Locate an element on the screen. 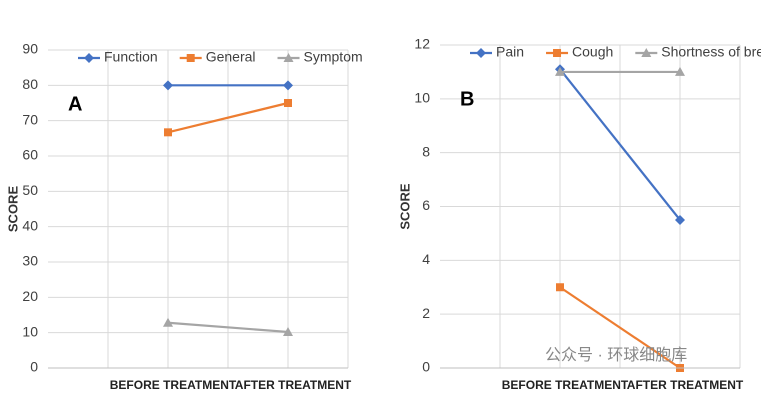 This screenshot has height=404, width=761. panel-label: A is located at coordinates (75, 104).